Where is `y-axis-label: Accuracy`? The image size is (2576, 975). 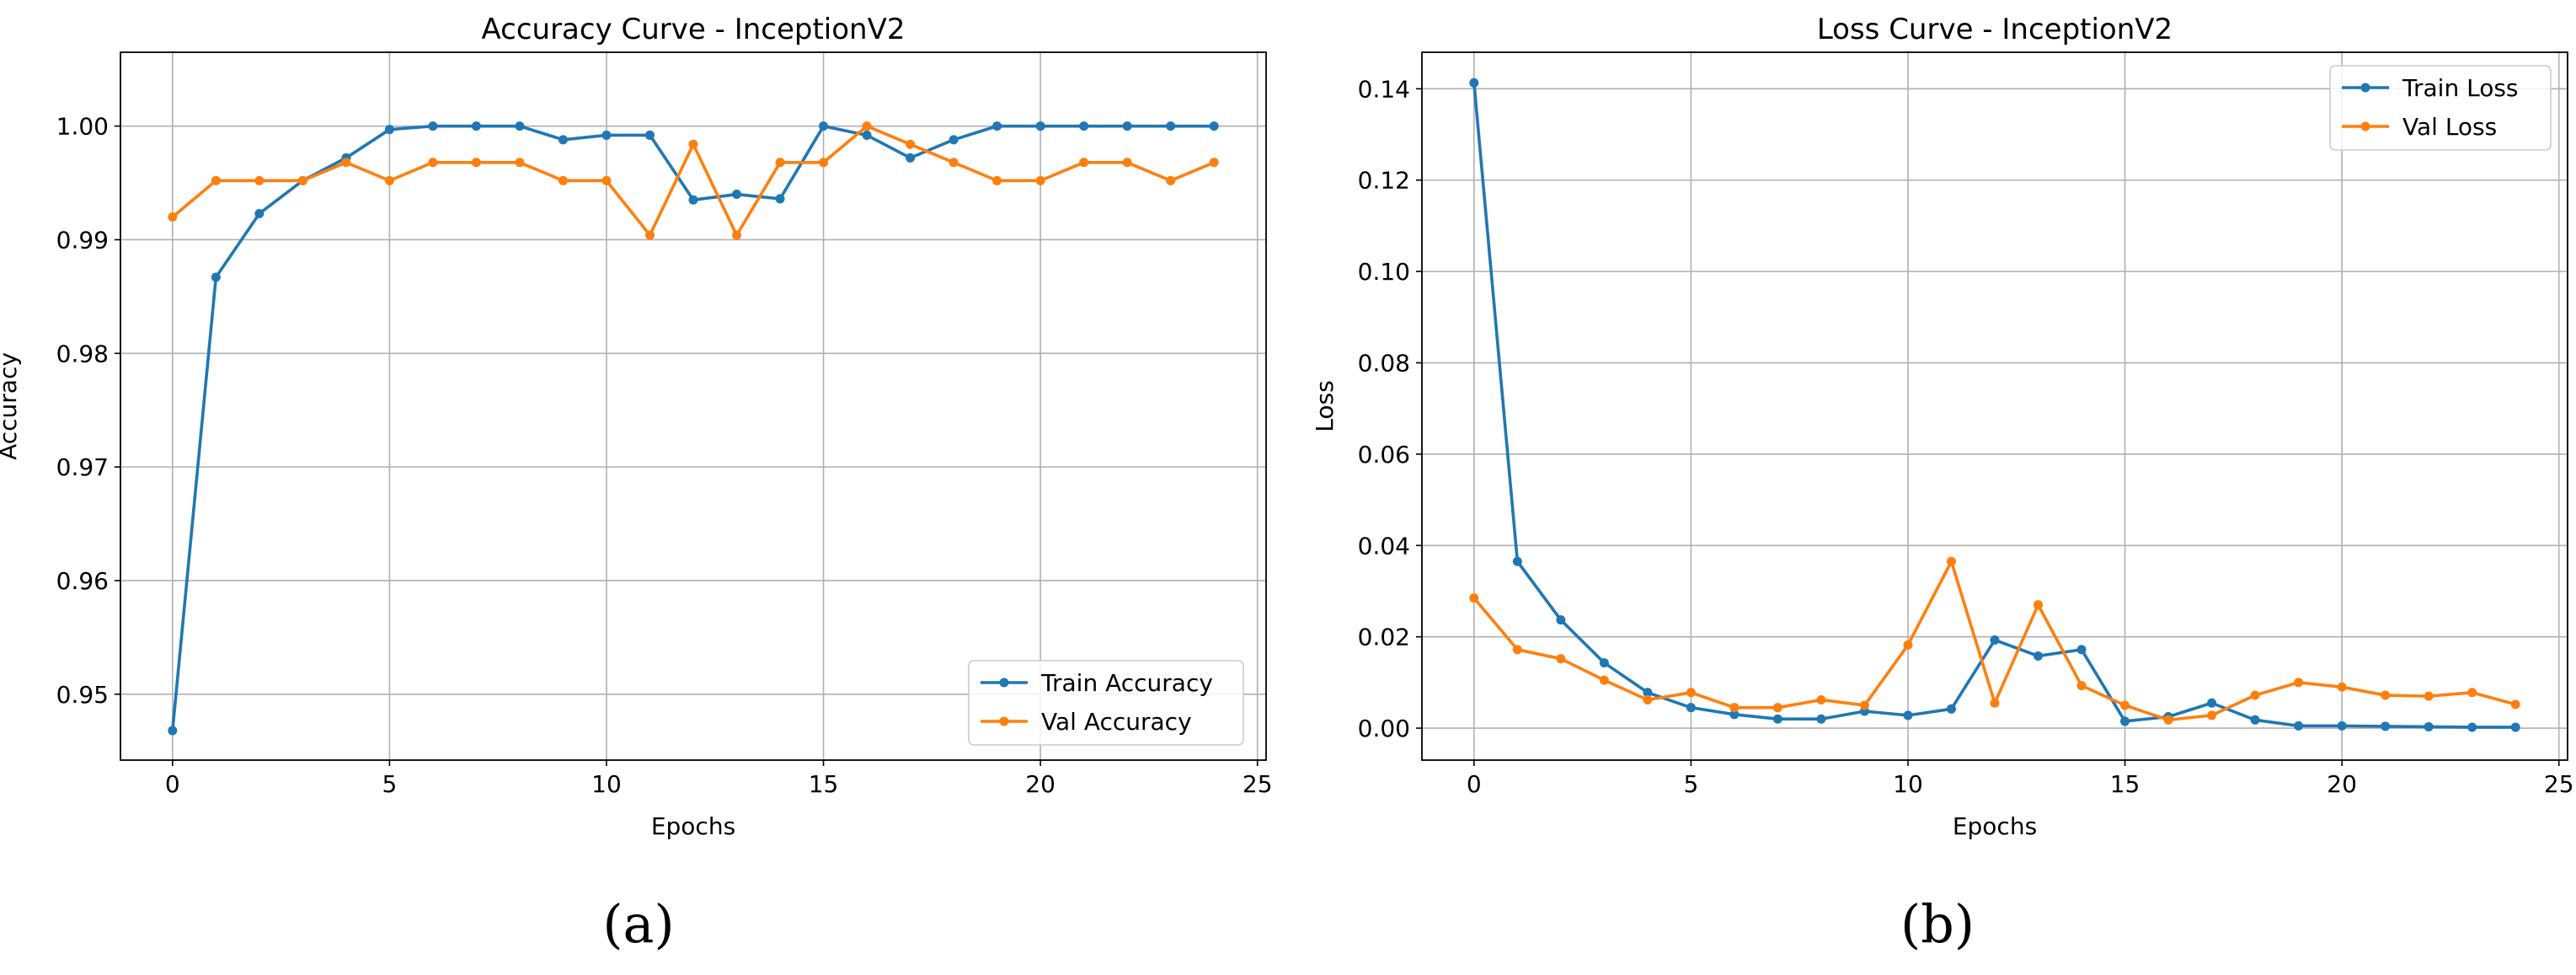 y-axis-label: Accuracy is located at coordinates (11, 406).